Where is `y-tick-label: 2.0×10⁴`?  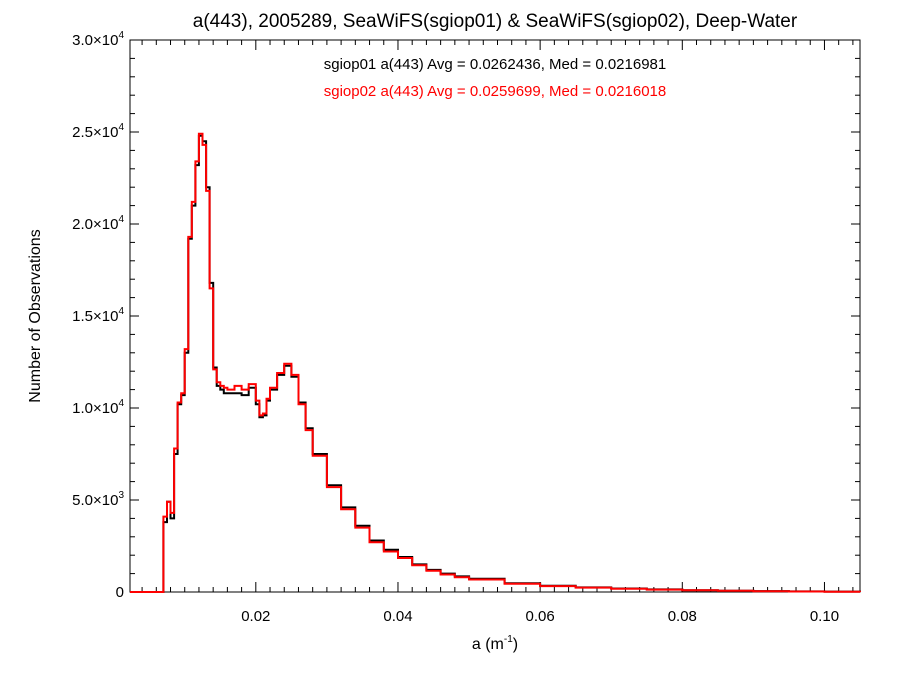 y-tick-label: 2.0×10⁴ is located at coordinates (98, 223).